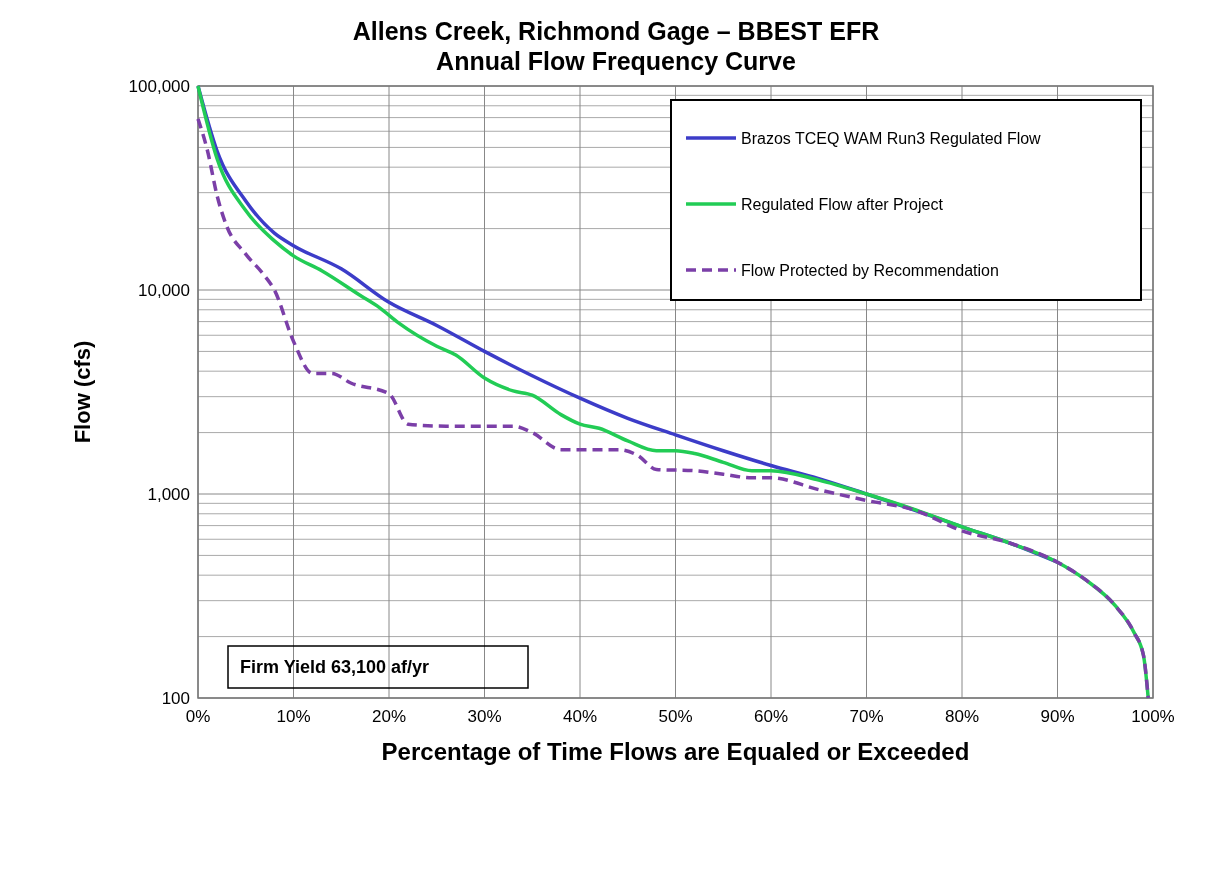 This screenshot has width=1232, height=871. I want to click on x-tick-label: 0%, so click(198, 716).